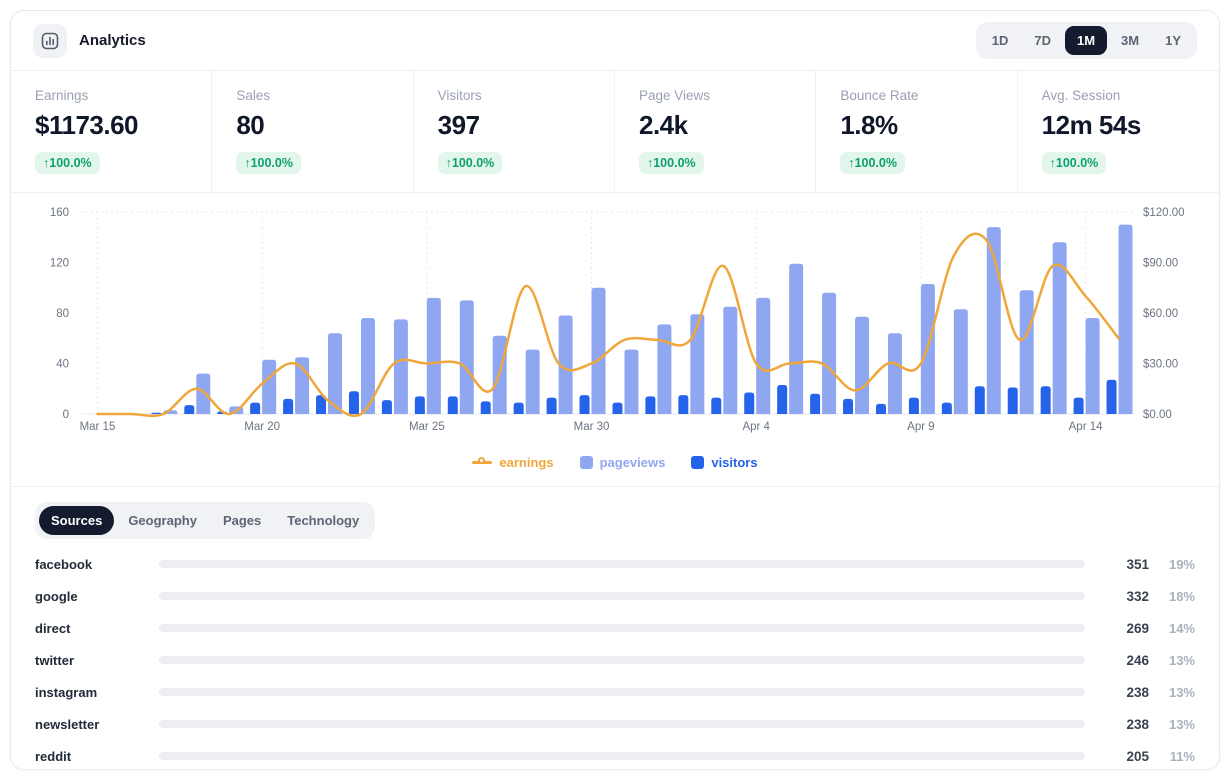  What do you see at coordinates (458, 125) in the screenshot?
I see `stat-value: 397` at bounding box center [458, 125].